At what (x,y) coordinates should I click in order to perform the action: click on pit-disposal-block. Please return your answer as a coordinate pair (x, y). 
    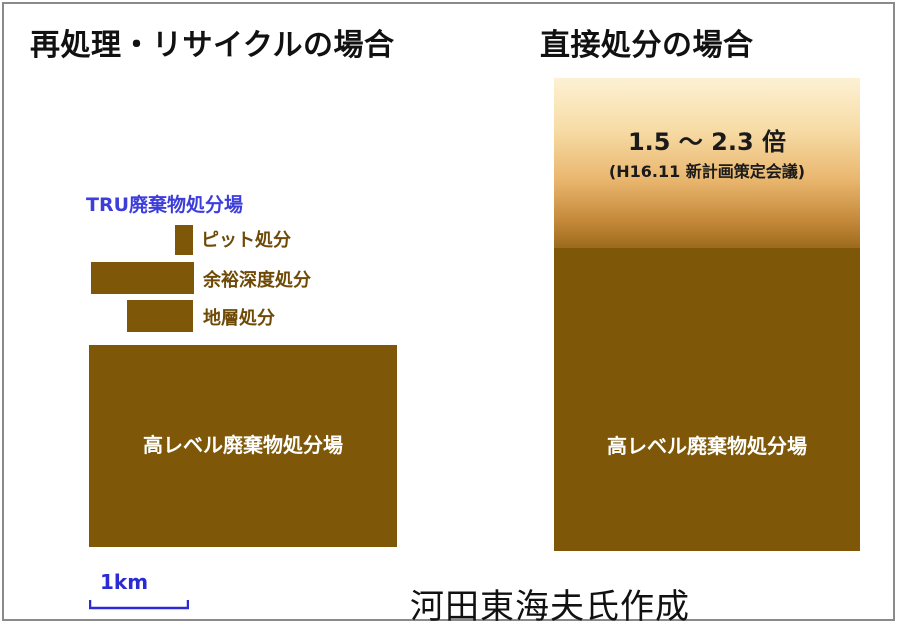
    Looking at the image, I should click on (184, 240).